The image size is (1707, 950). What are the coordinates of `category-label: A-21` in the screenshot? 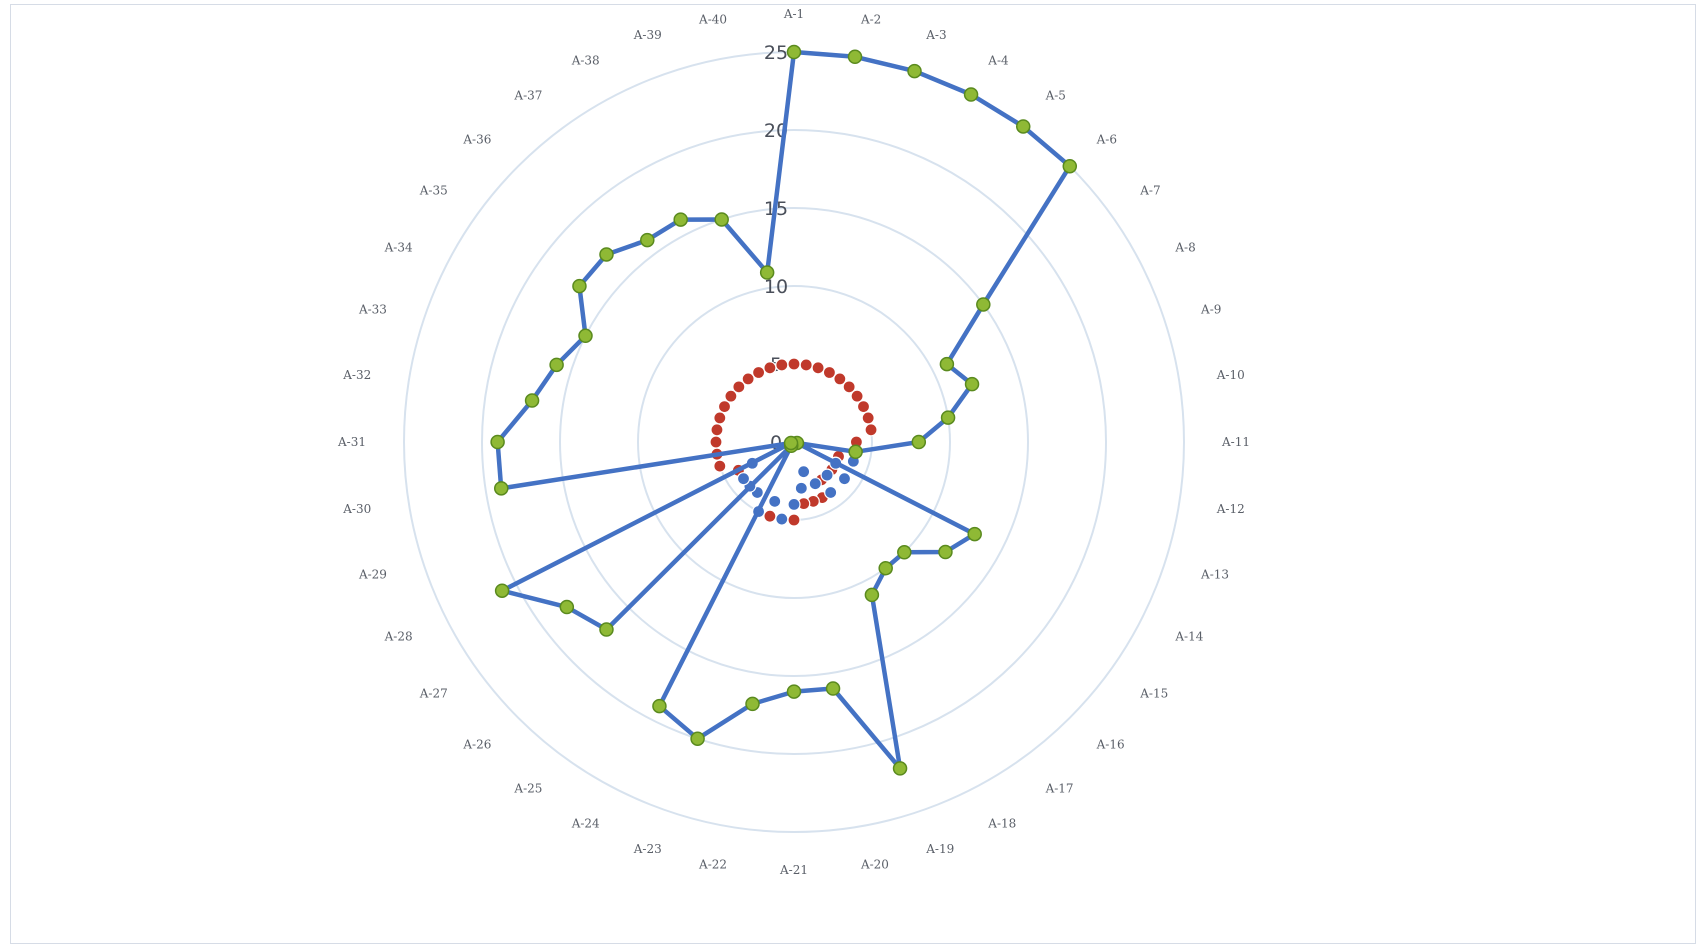 It's located at (793, 870).